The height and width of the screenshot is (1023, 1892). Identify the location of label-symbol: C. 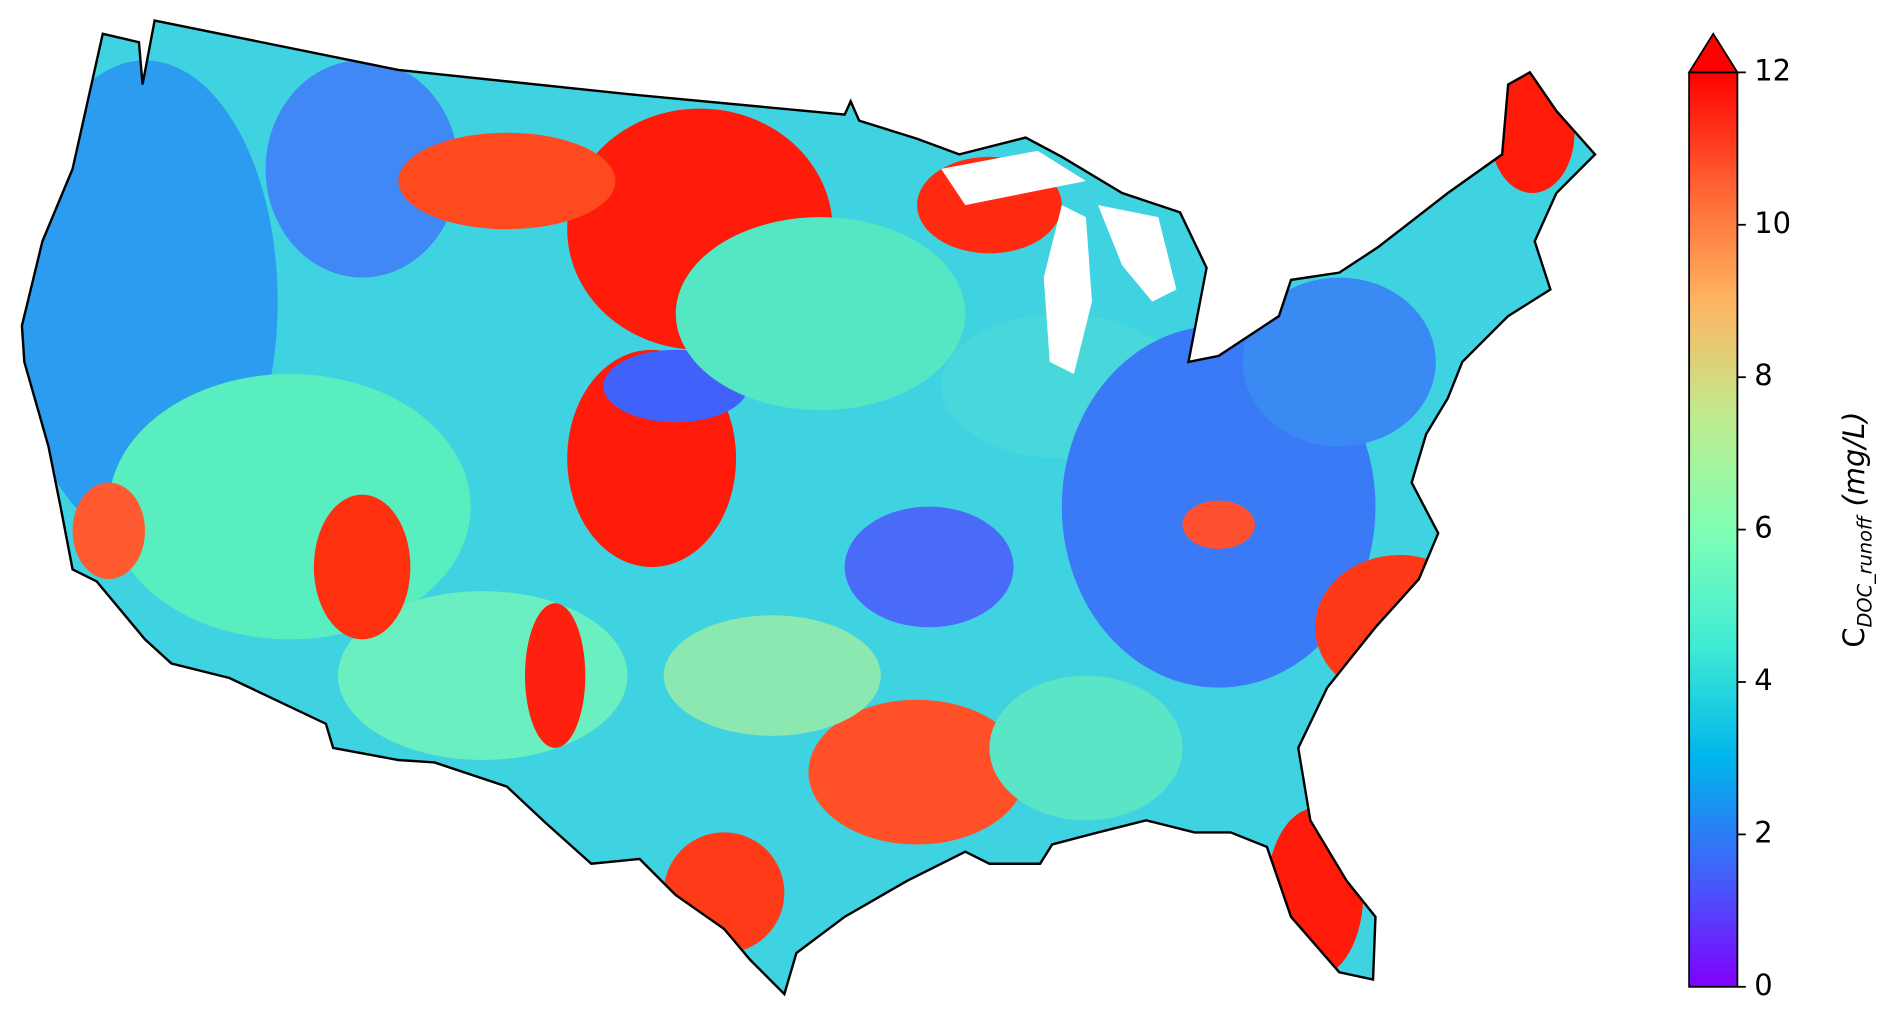
(1854, 637).